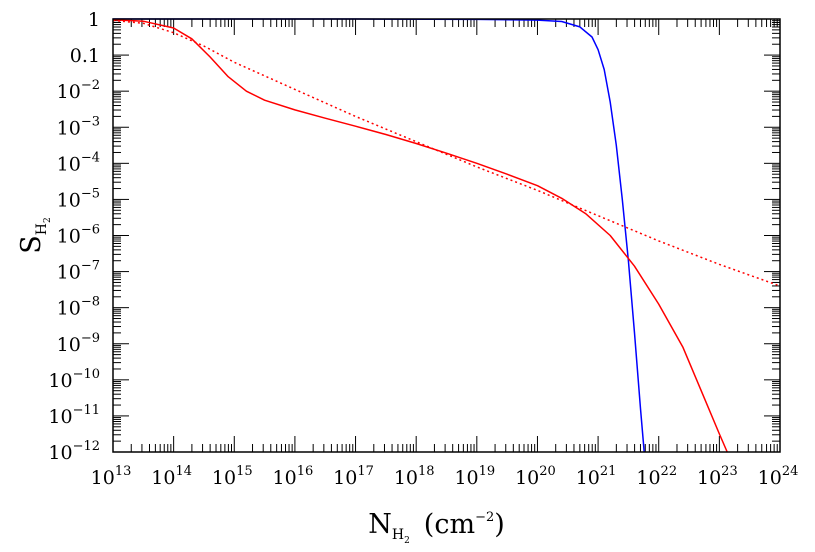 The image size is (815, 552). I want to click on x-tick-label: 1013, so click(111, 476).